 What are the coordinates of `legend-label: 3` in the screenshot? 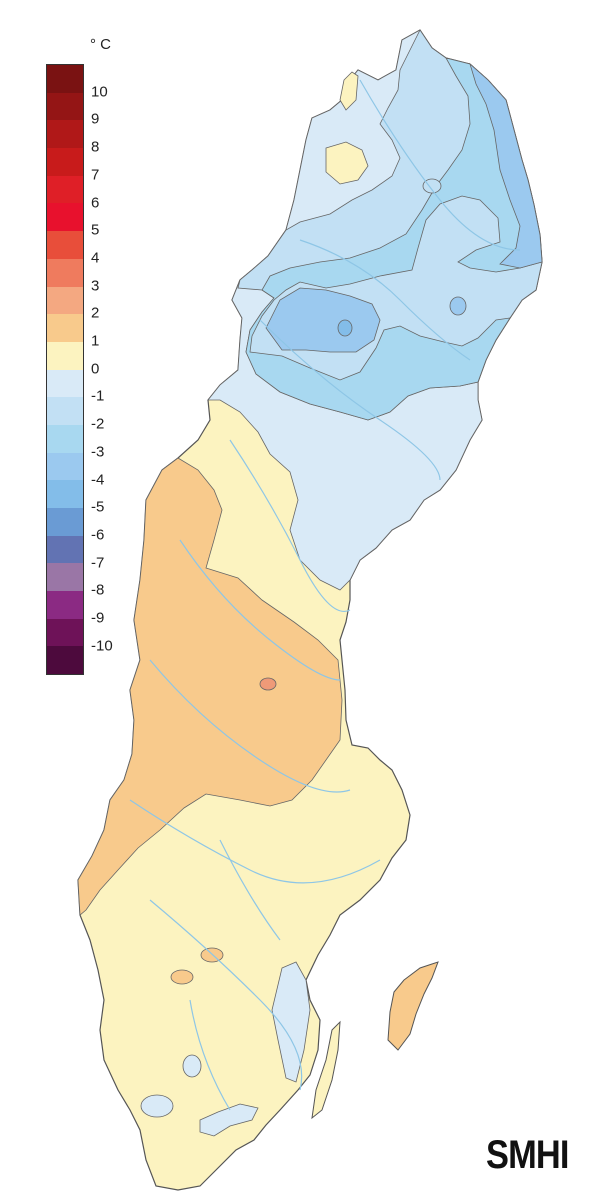 It's located at (95, 286).